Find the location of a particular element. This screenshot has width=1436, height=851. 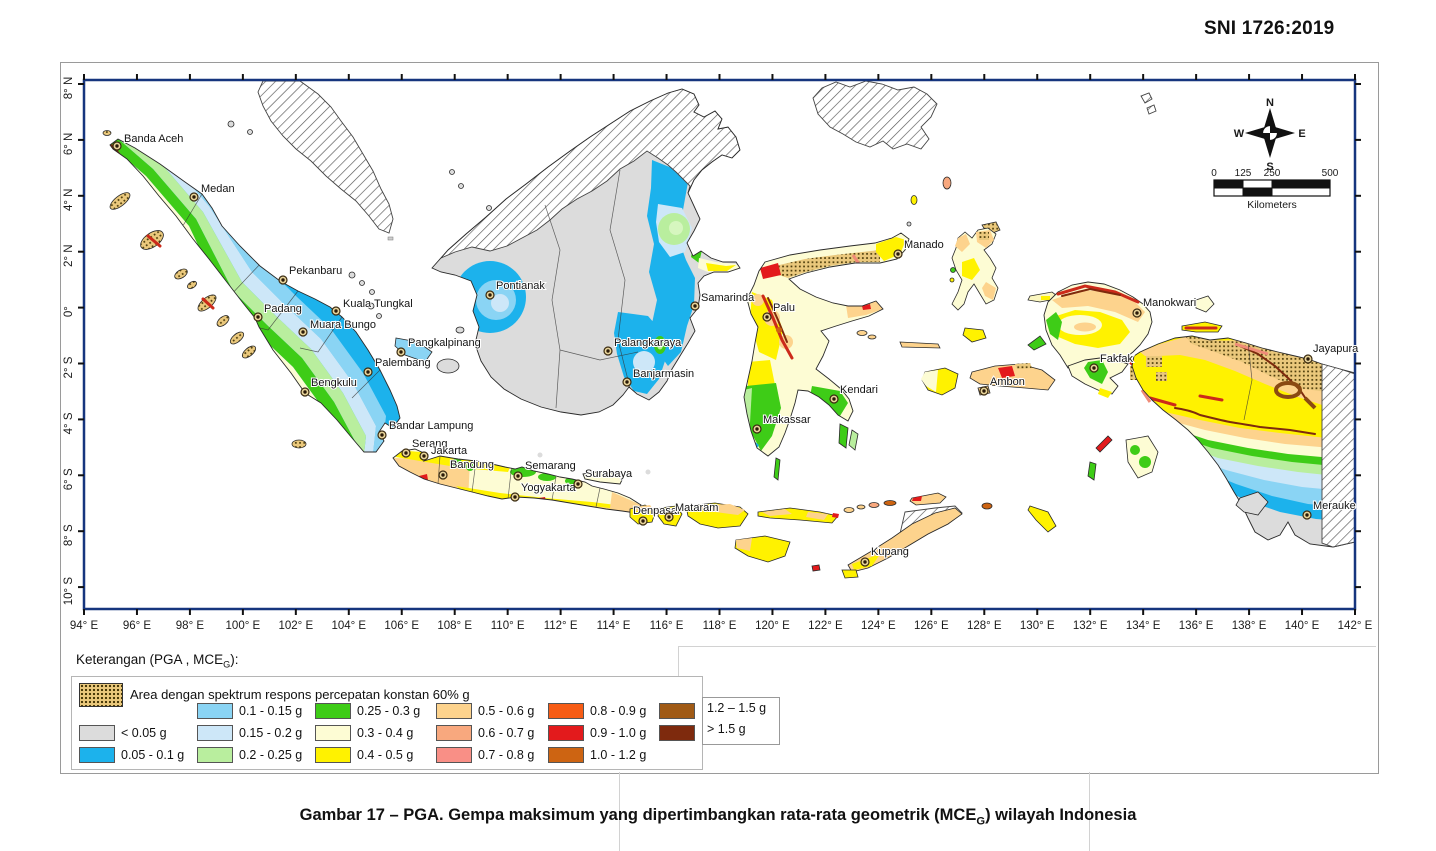

city-label: Kendari is located at coordinates (859, 390).